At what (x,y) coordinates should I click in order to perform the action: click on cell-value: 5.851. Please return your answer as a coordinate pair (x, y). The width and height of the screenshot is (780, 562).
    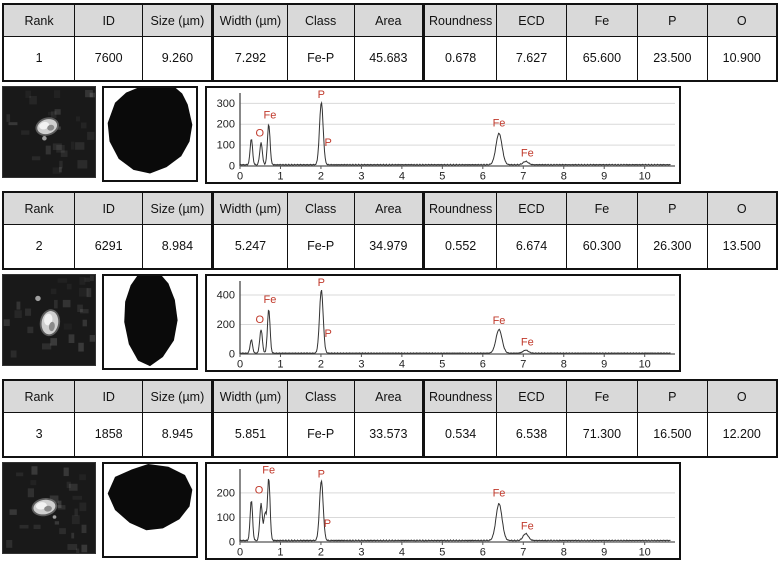
    Looking at the image, I should click on (250, 434).